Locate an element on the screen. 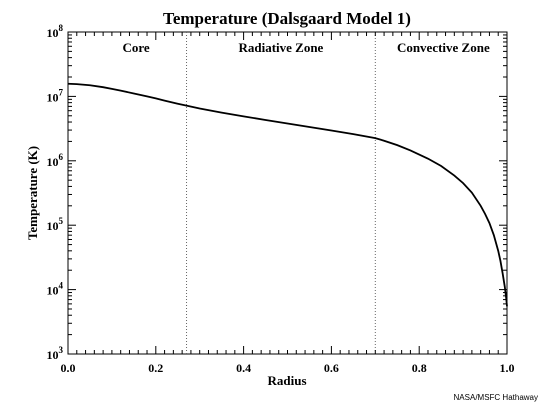 The width and height of the screenshot is (540, 404). y-tick-label: 10⁷ is located at coordinates (55, 95).